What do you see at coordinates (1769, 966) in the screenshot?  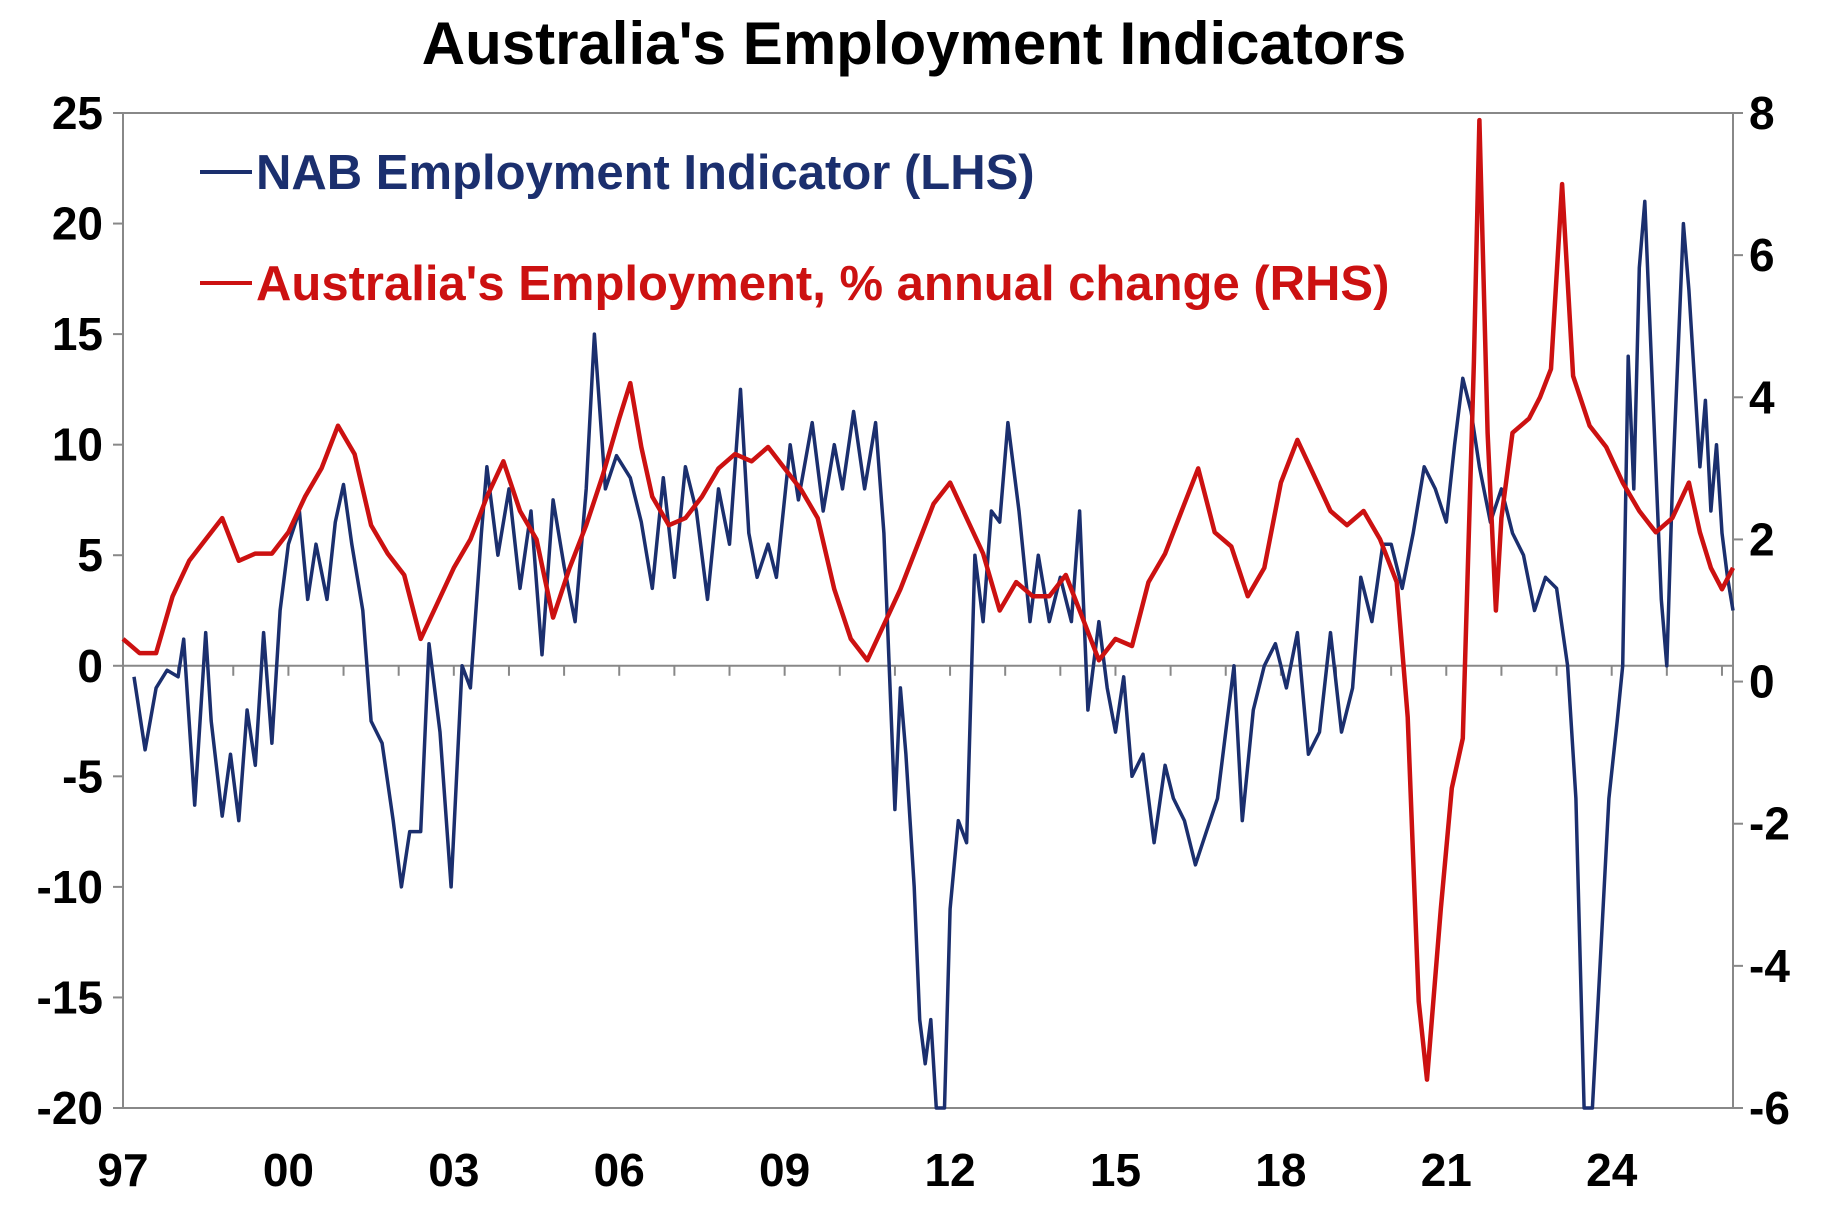 I see `right-tick-label: -4` at bounding box center [1769, 966].